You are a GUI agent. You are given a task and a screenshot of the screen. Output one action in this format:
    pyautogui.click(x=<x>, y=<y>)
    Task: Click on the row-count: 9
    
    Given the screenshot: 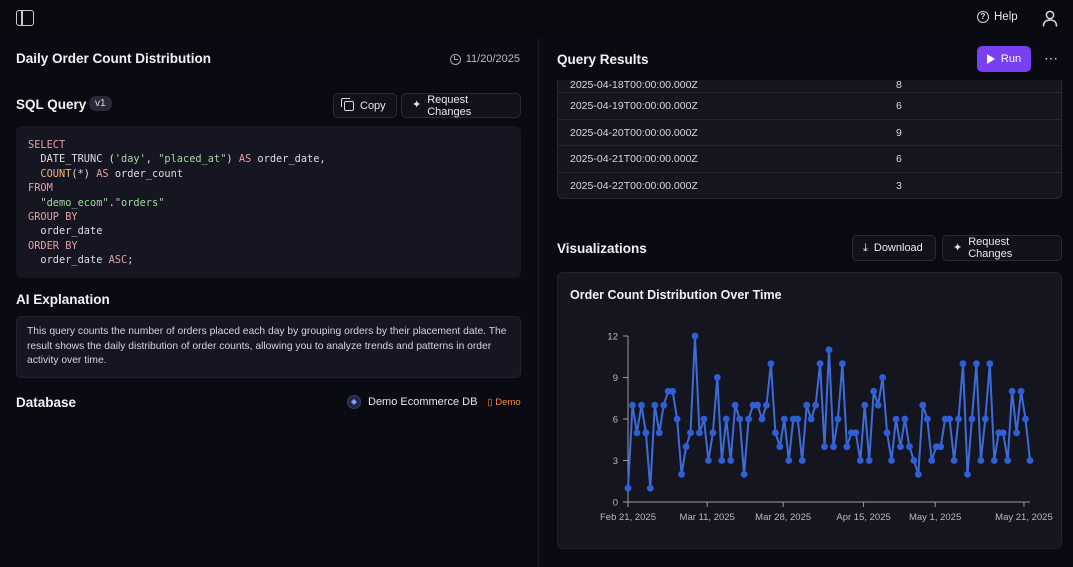 What is the action you would take?
    pyautogui.click(x=899, y=132)
    